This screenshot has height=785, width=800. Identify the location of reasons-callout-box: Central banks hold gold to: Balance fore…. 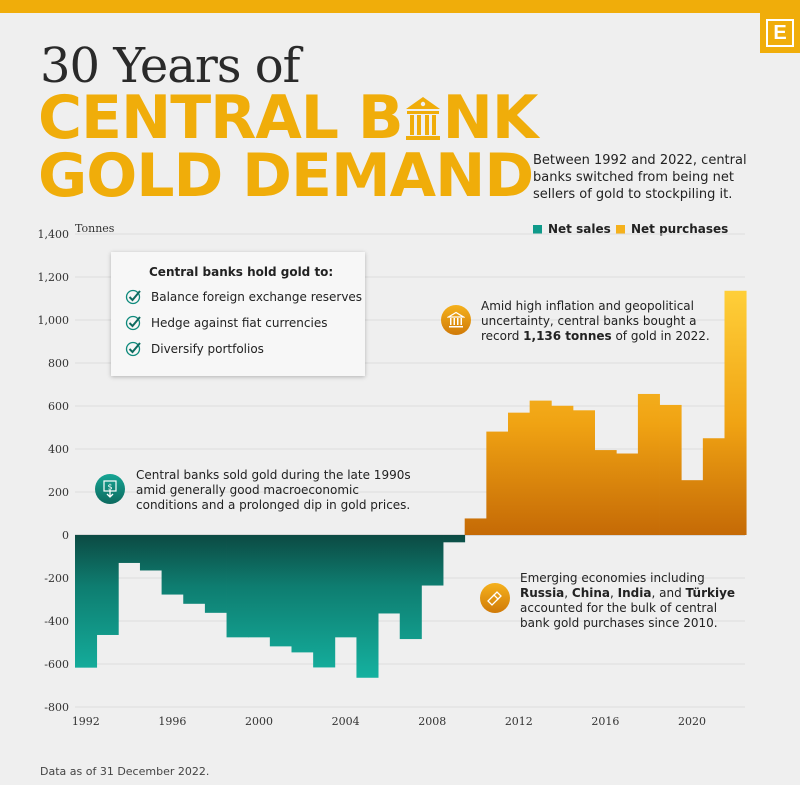
(238, 314).